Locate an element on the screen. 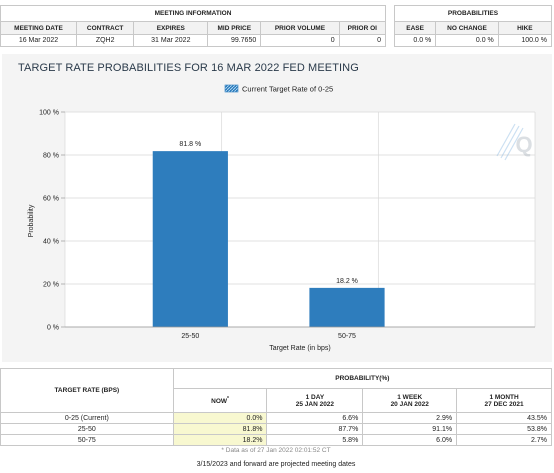 This screenshot has height=473, width=554. col-1-week: 1 WEEK 20 JAN 2022 is located at coordinates (410, 400).